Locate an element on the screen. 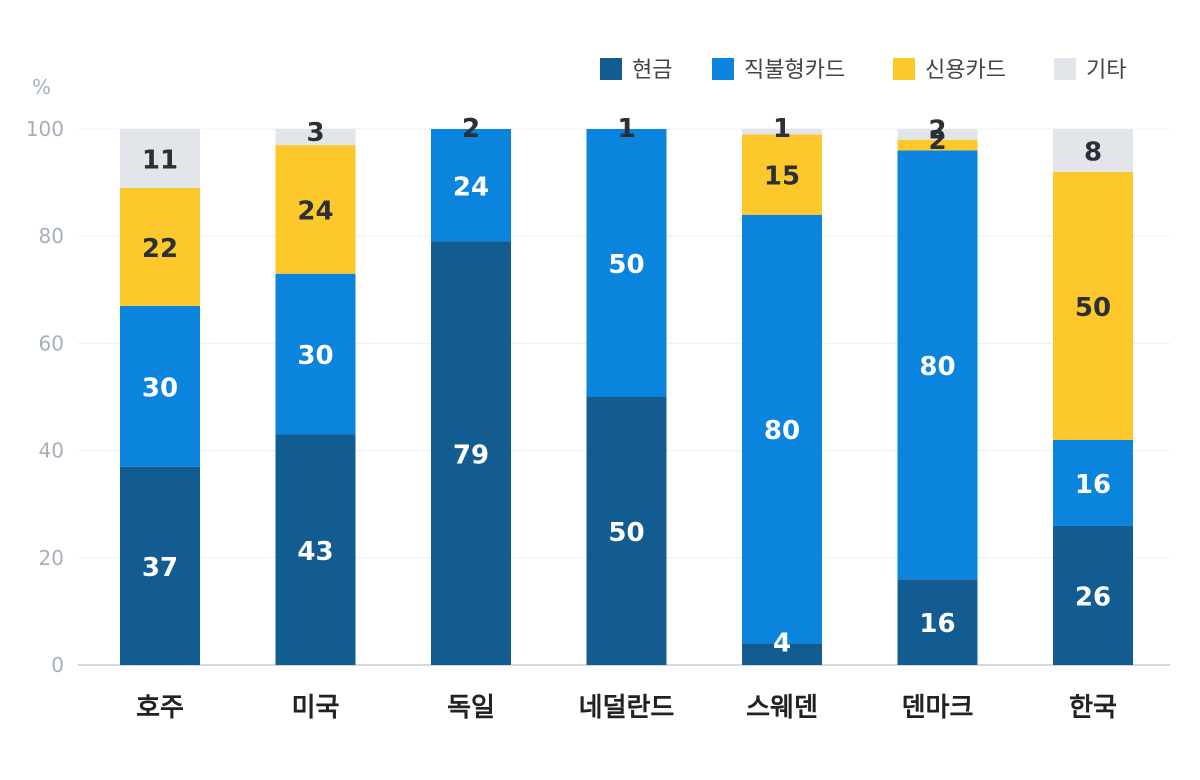 The image size is (1200, 780). legend-label: 현금 is located at coordinates (652, 70).